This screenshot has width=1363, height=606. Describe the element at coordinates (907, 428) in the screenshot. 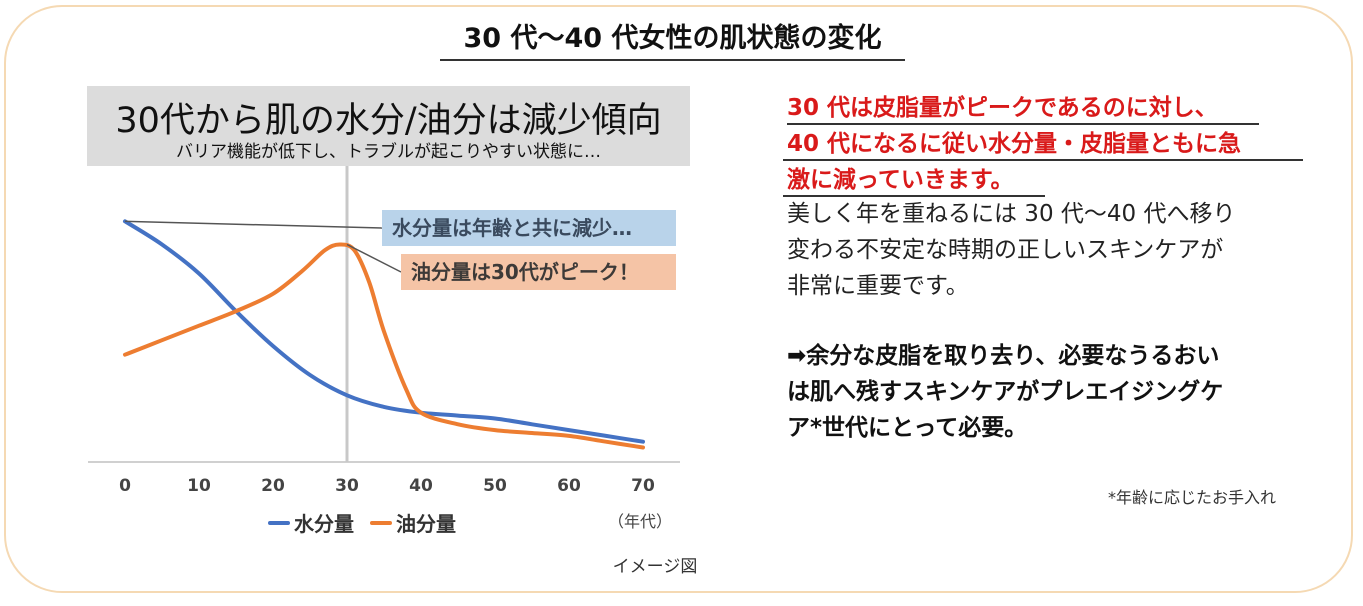

I see `bold-line: ア*世代にとって必要。` at that location.